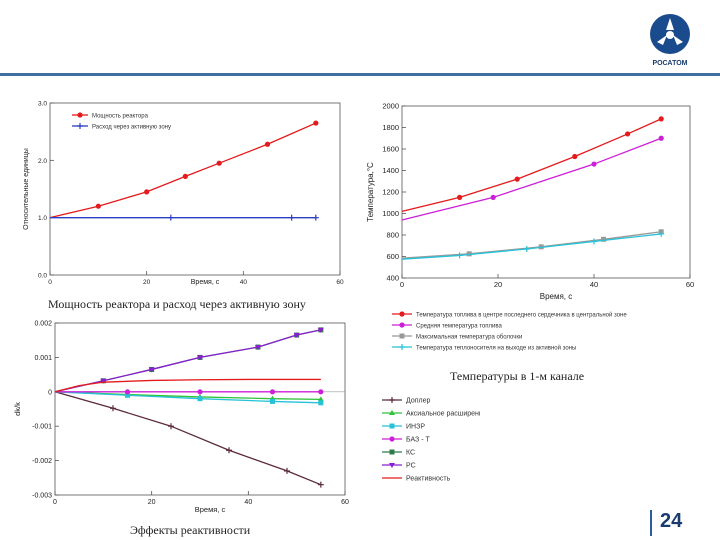  What do you see at coordinates (26, 189) in the screenshot?
I see `power-y-axis-label: Относительные единицы` at bounding box center [26, 189].